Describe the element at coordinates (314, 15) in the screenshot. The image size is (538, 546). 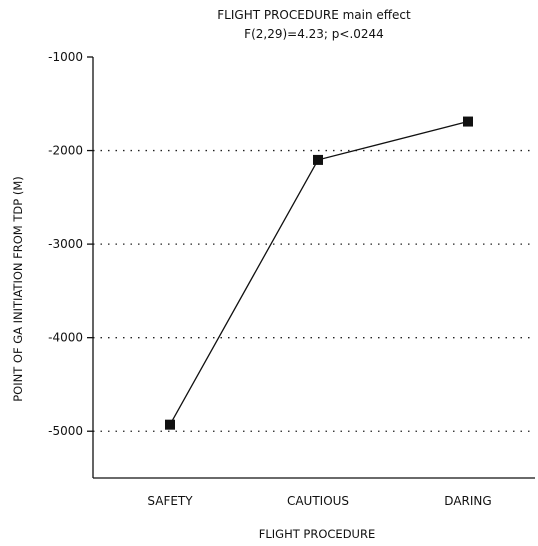
I see `chart-title: FLIGHT PROCEDURE main effect` at that location.